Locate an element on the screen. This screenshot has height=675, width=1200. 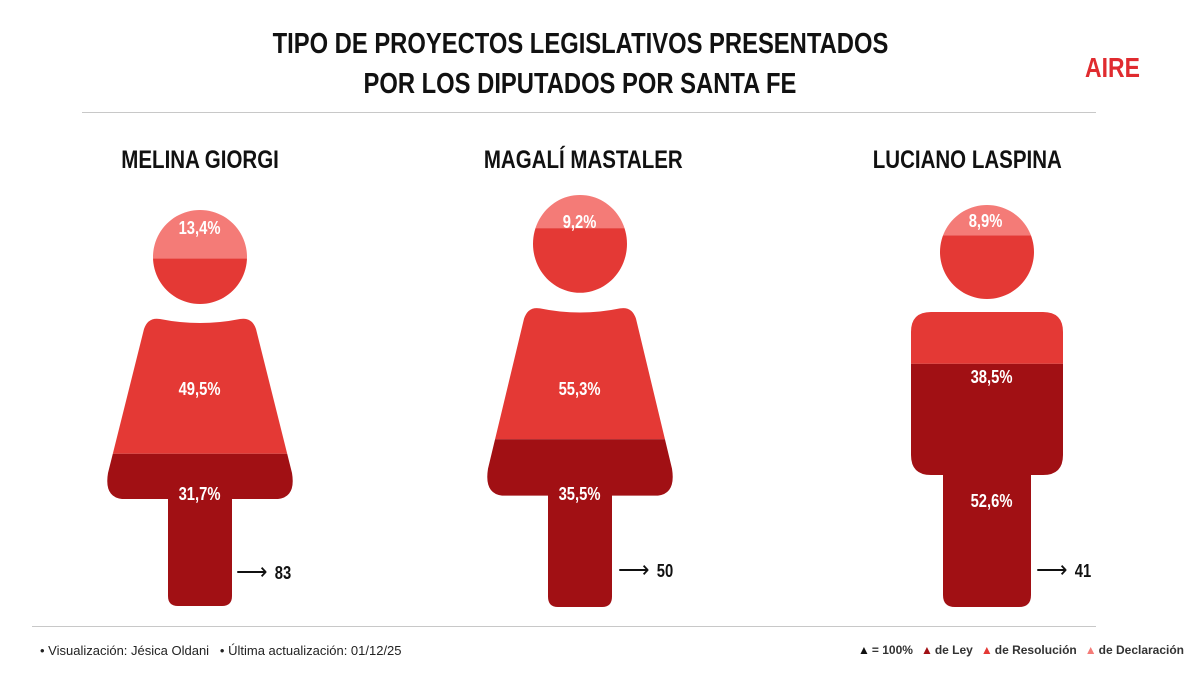
person-name: MELINA GIORGI is located at coordinates (200, 160).